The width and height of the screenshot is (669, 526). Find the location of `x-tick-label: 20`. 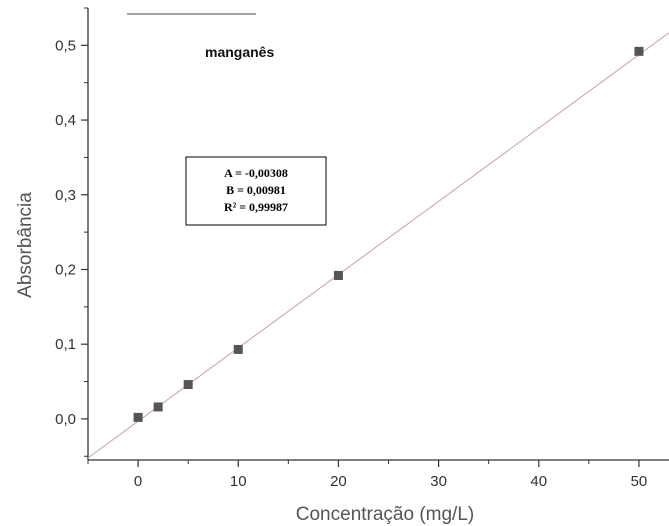

x-tick-label: 20 is located at coordinates (338, 481).